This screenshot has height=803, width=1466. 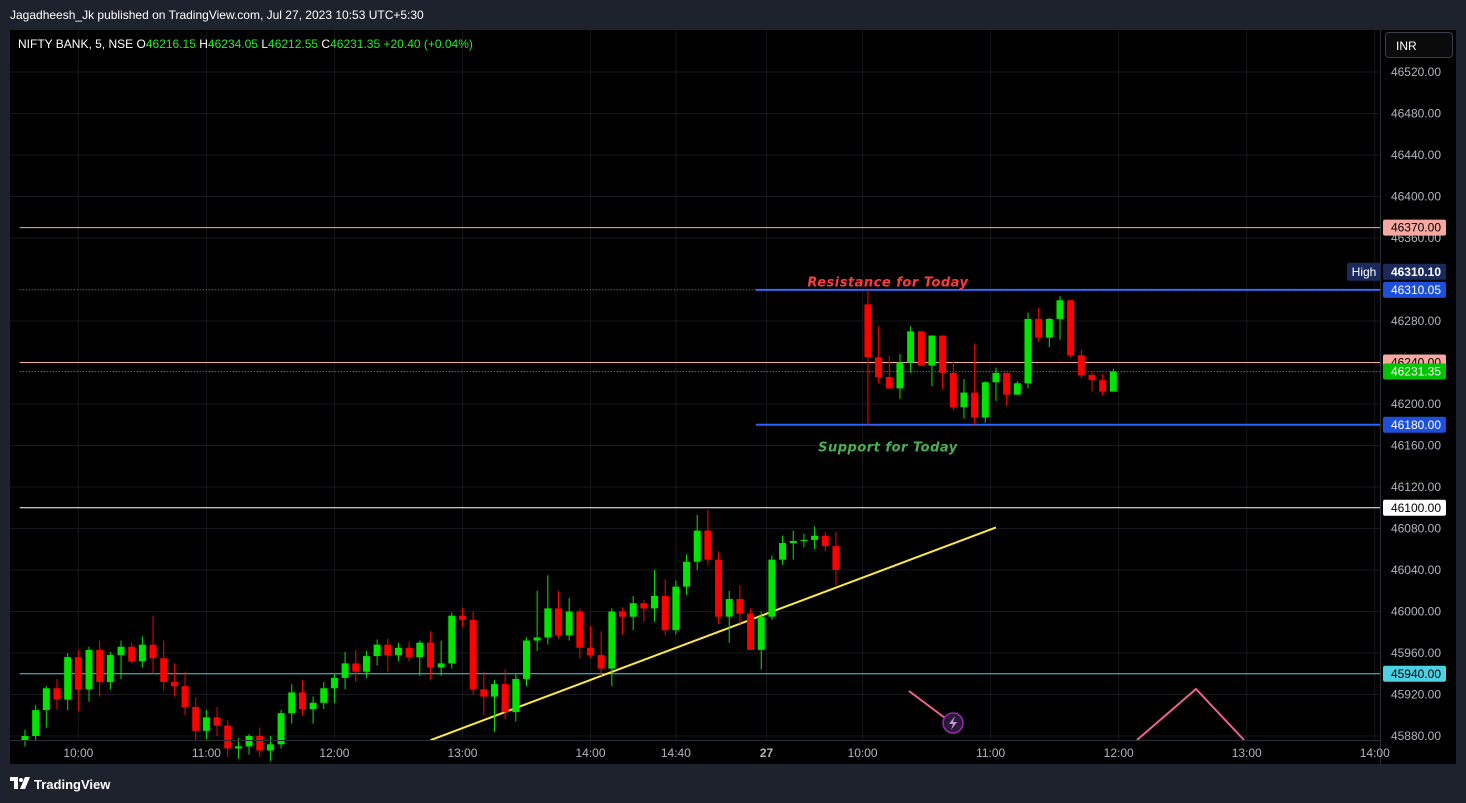 I want to click on price-label-text: 46370.00, so click(x=1416, y=228).